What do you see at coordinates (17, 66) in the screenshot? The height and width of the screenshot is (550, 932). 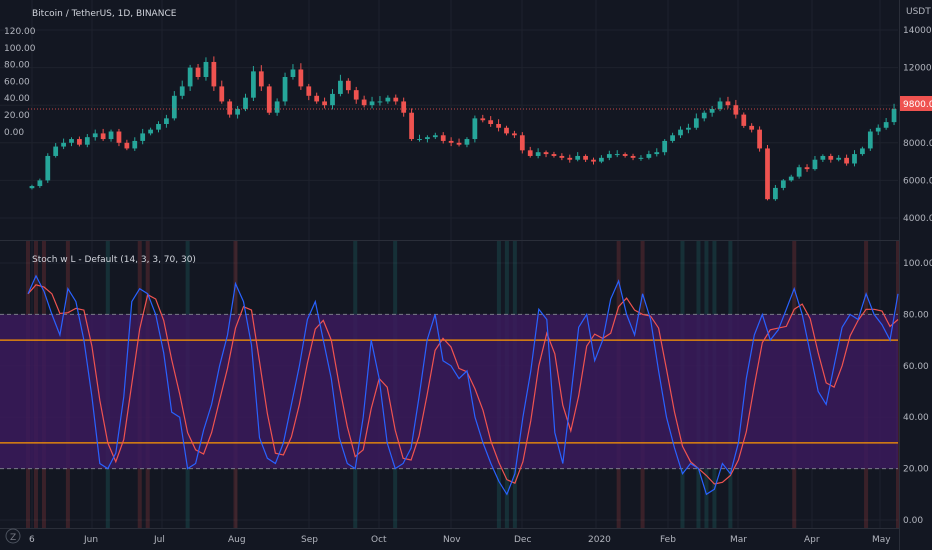 I see `left-axis-label: 80.00` at bounding box center [17, 66].